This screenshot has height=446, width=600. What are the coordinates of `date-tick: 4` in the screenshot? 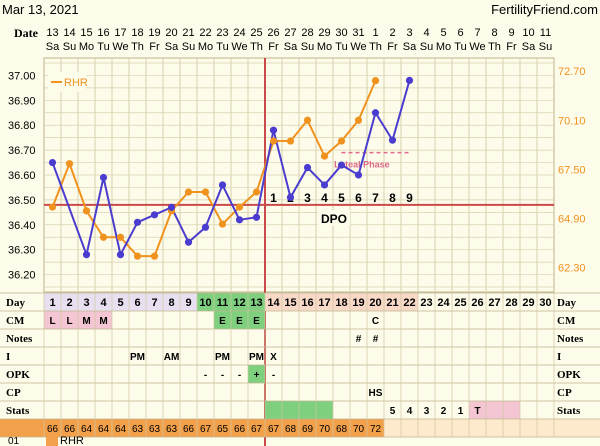 It's located at (426, 33).